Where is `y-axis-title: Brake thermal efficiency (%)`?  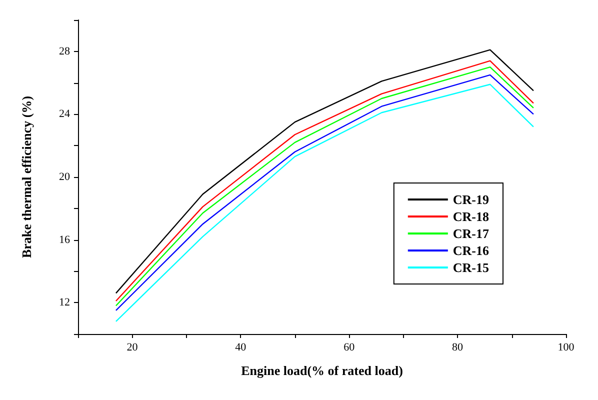
y-axis-title: Brake thermal efficiency (%) is located at coordinates (26, 177).